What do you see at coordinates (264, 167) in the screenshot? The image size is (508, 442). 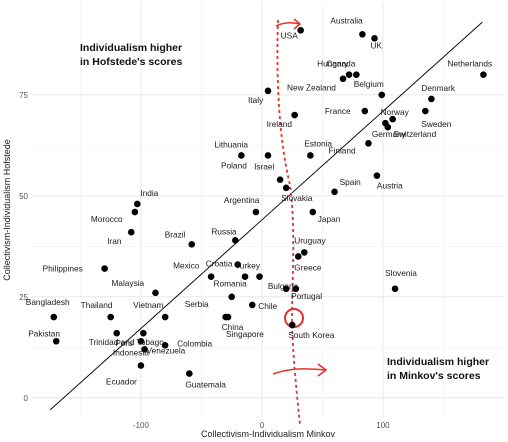 I see `label-israel: Israel` at bounding box center [264, 167].